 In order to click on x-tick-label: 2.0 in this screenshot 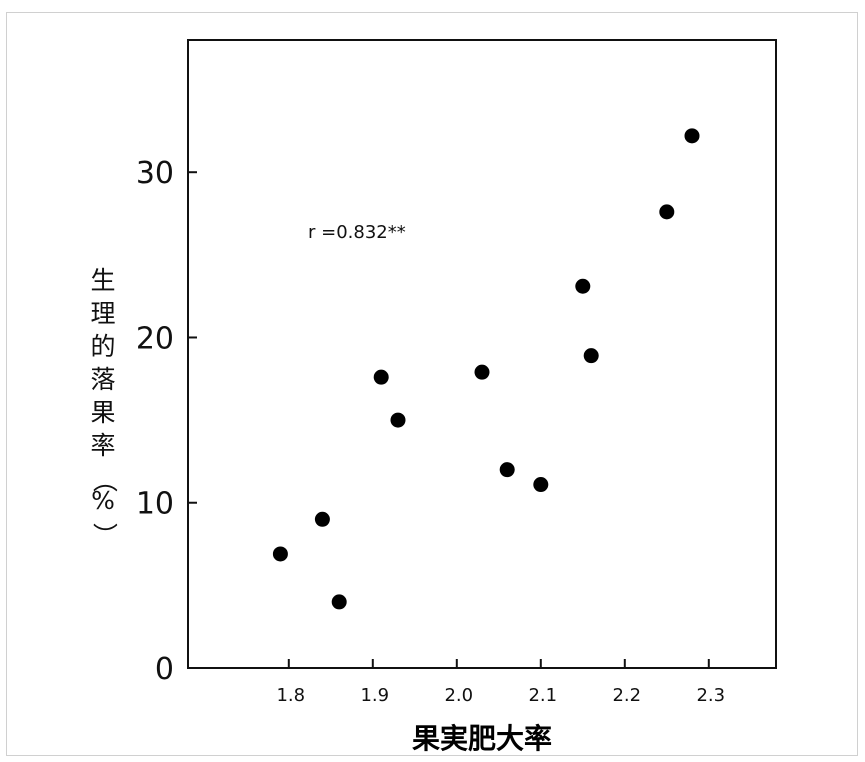, I will do `click(458, 695)`.